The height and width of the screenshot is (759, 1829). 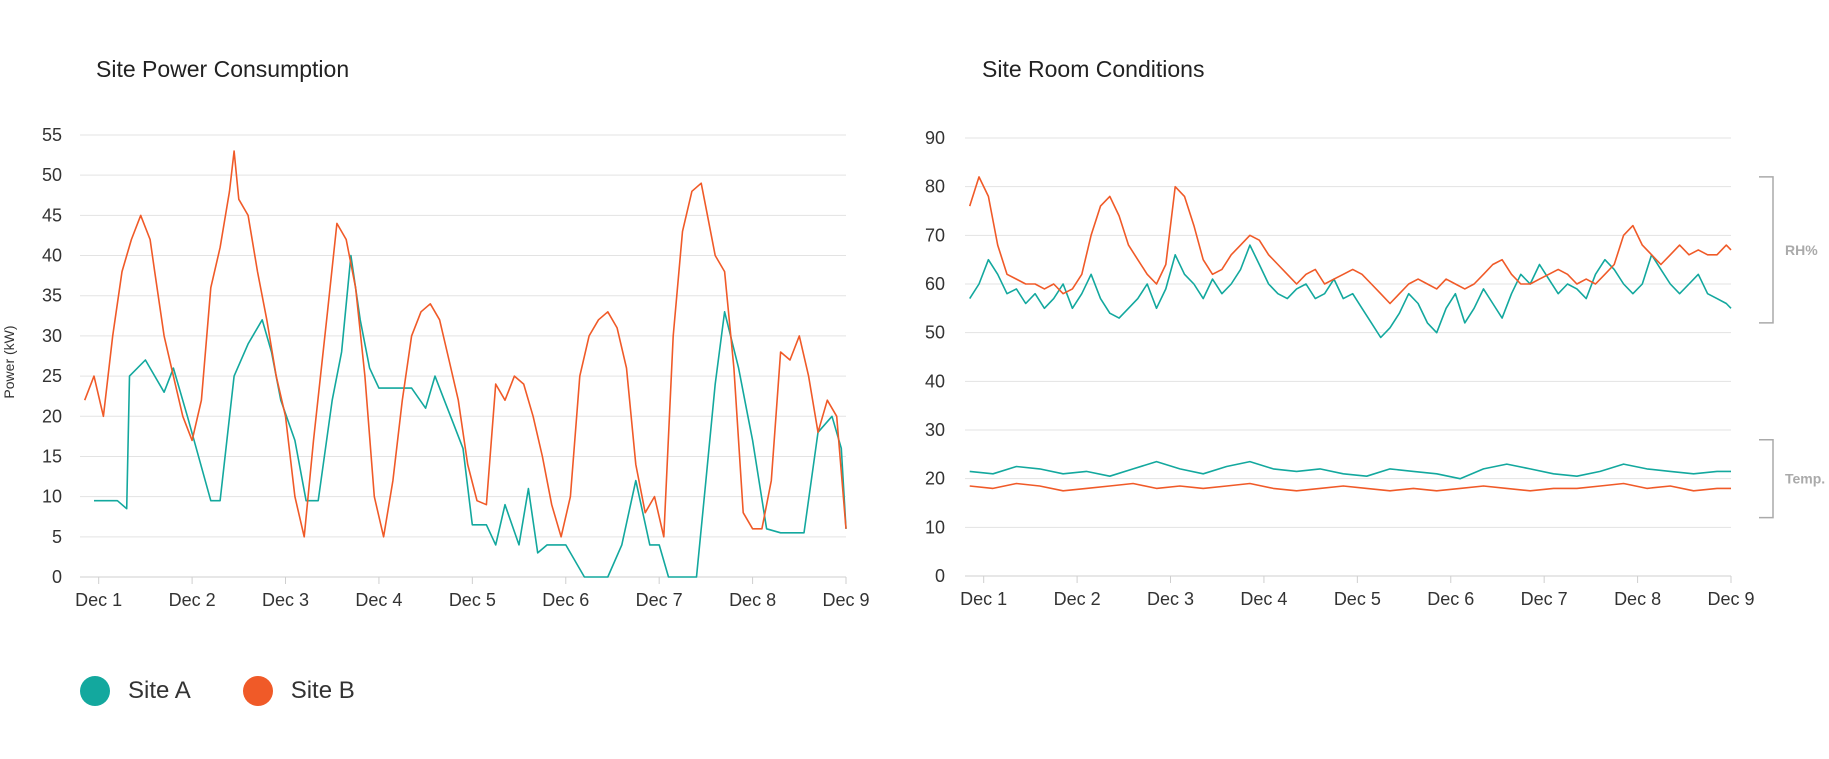 I want to click on site-b-swatch, so click(x=257, y=691).